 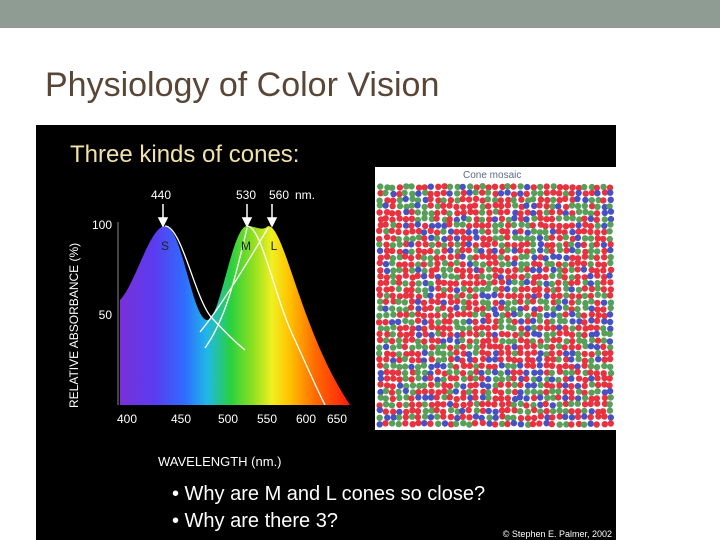 What do you see at coordinates (246, 246) in the screenshot?
I see `curve-label: M` at bounding box center [246, 246].